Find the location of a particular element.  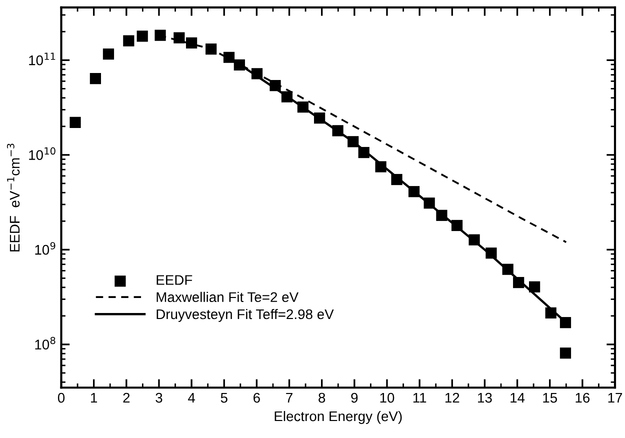

x-tick-label: 4 is located at coordinates (191, 398).